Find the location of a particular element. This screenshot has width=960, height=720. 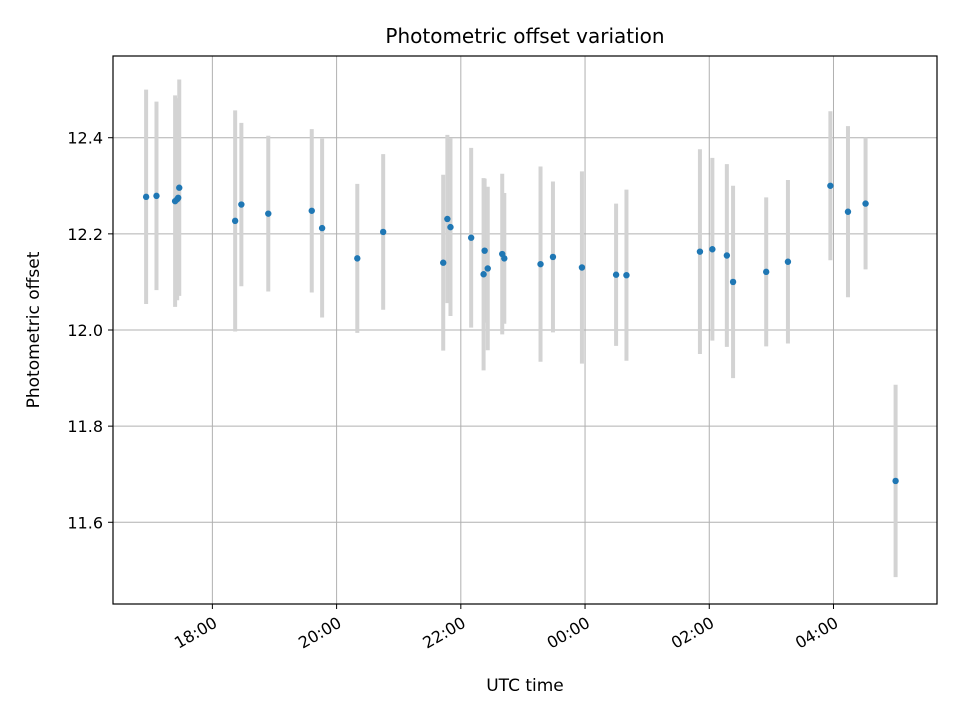

y-axis-title: Photometric offset is located at coordinates (34, 329).